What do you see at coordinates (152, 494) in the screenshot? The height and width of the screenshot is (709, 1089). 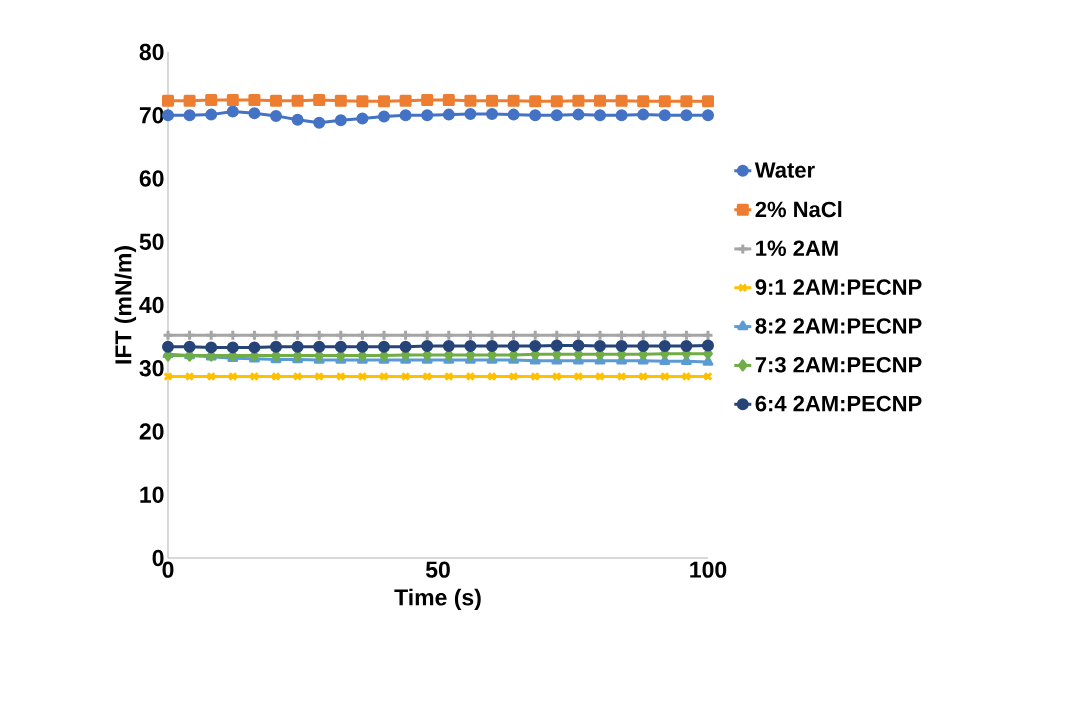 I see `y-tick-label: 10` at bounding box center [152, 494].